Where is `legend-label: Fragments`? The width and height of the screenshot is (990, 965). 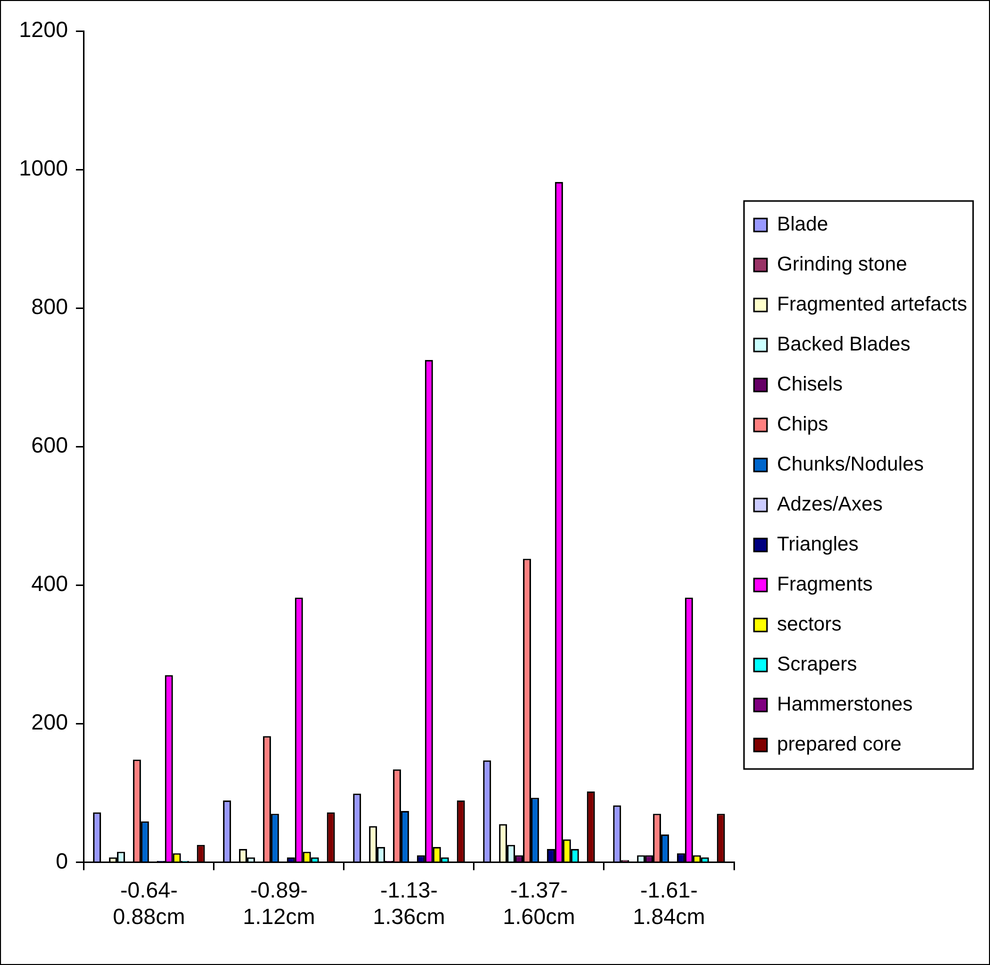
legend-label: Fragments is located at coordinates (825, 585).